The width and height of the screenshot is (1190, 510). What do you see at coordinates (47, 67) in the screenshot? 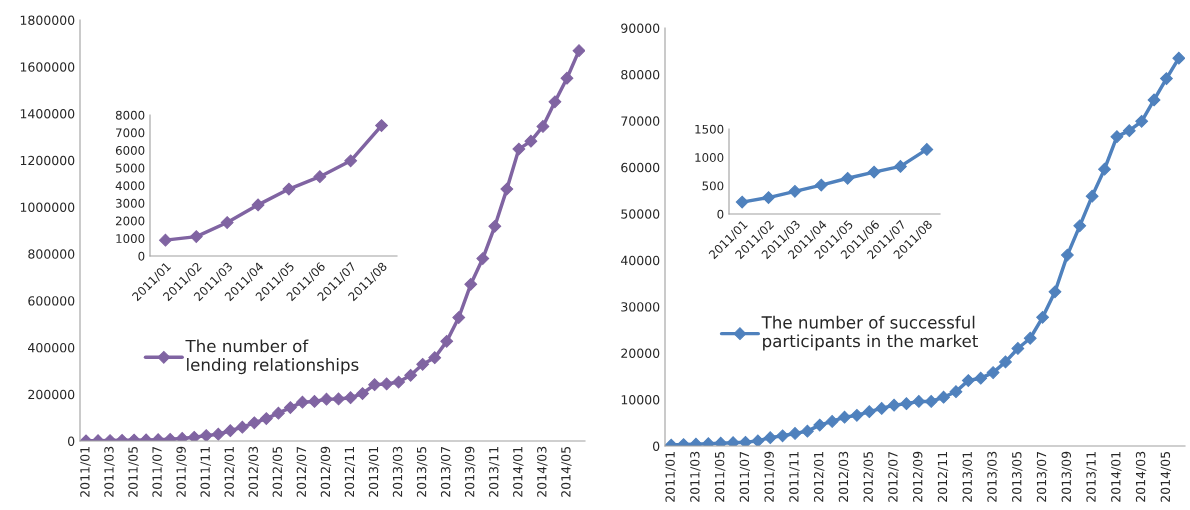
I see `y-tick-label: 1600000` at bounding box center [47, 67].